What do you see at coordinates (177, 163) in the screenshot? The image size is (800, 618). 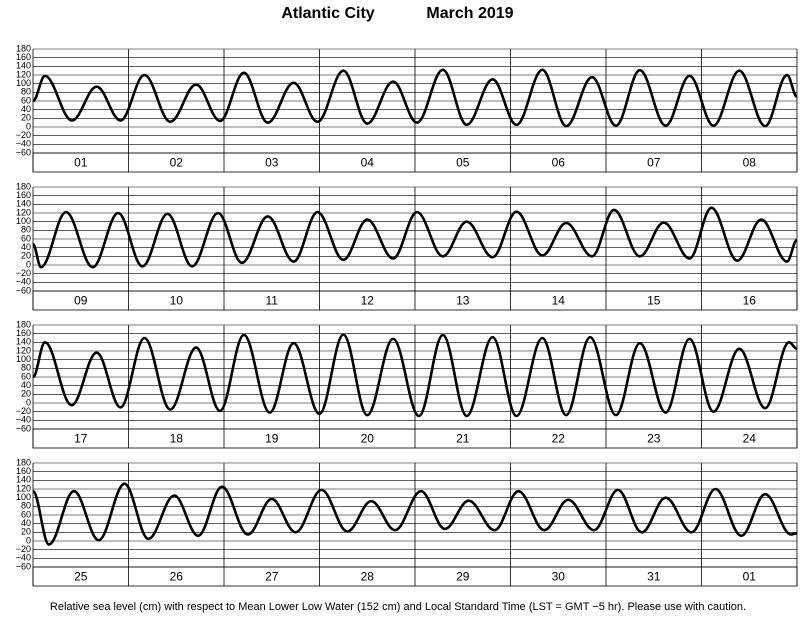 I see `day-label: 02` at bounding box center [177, 163].